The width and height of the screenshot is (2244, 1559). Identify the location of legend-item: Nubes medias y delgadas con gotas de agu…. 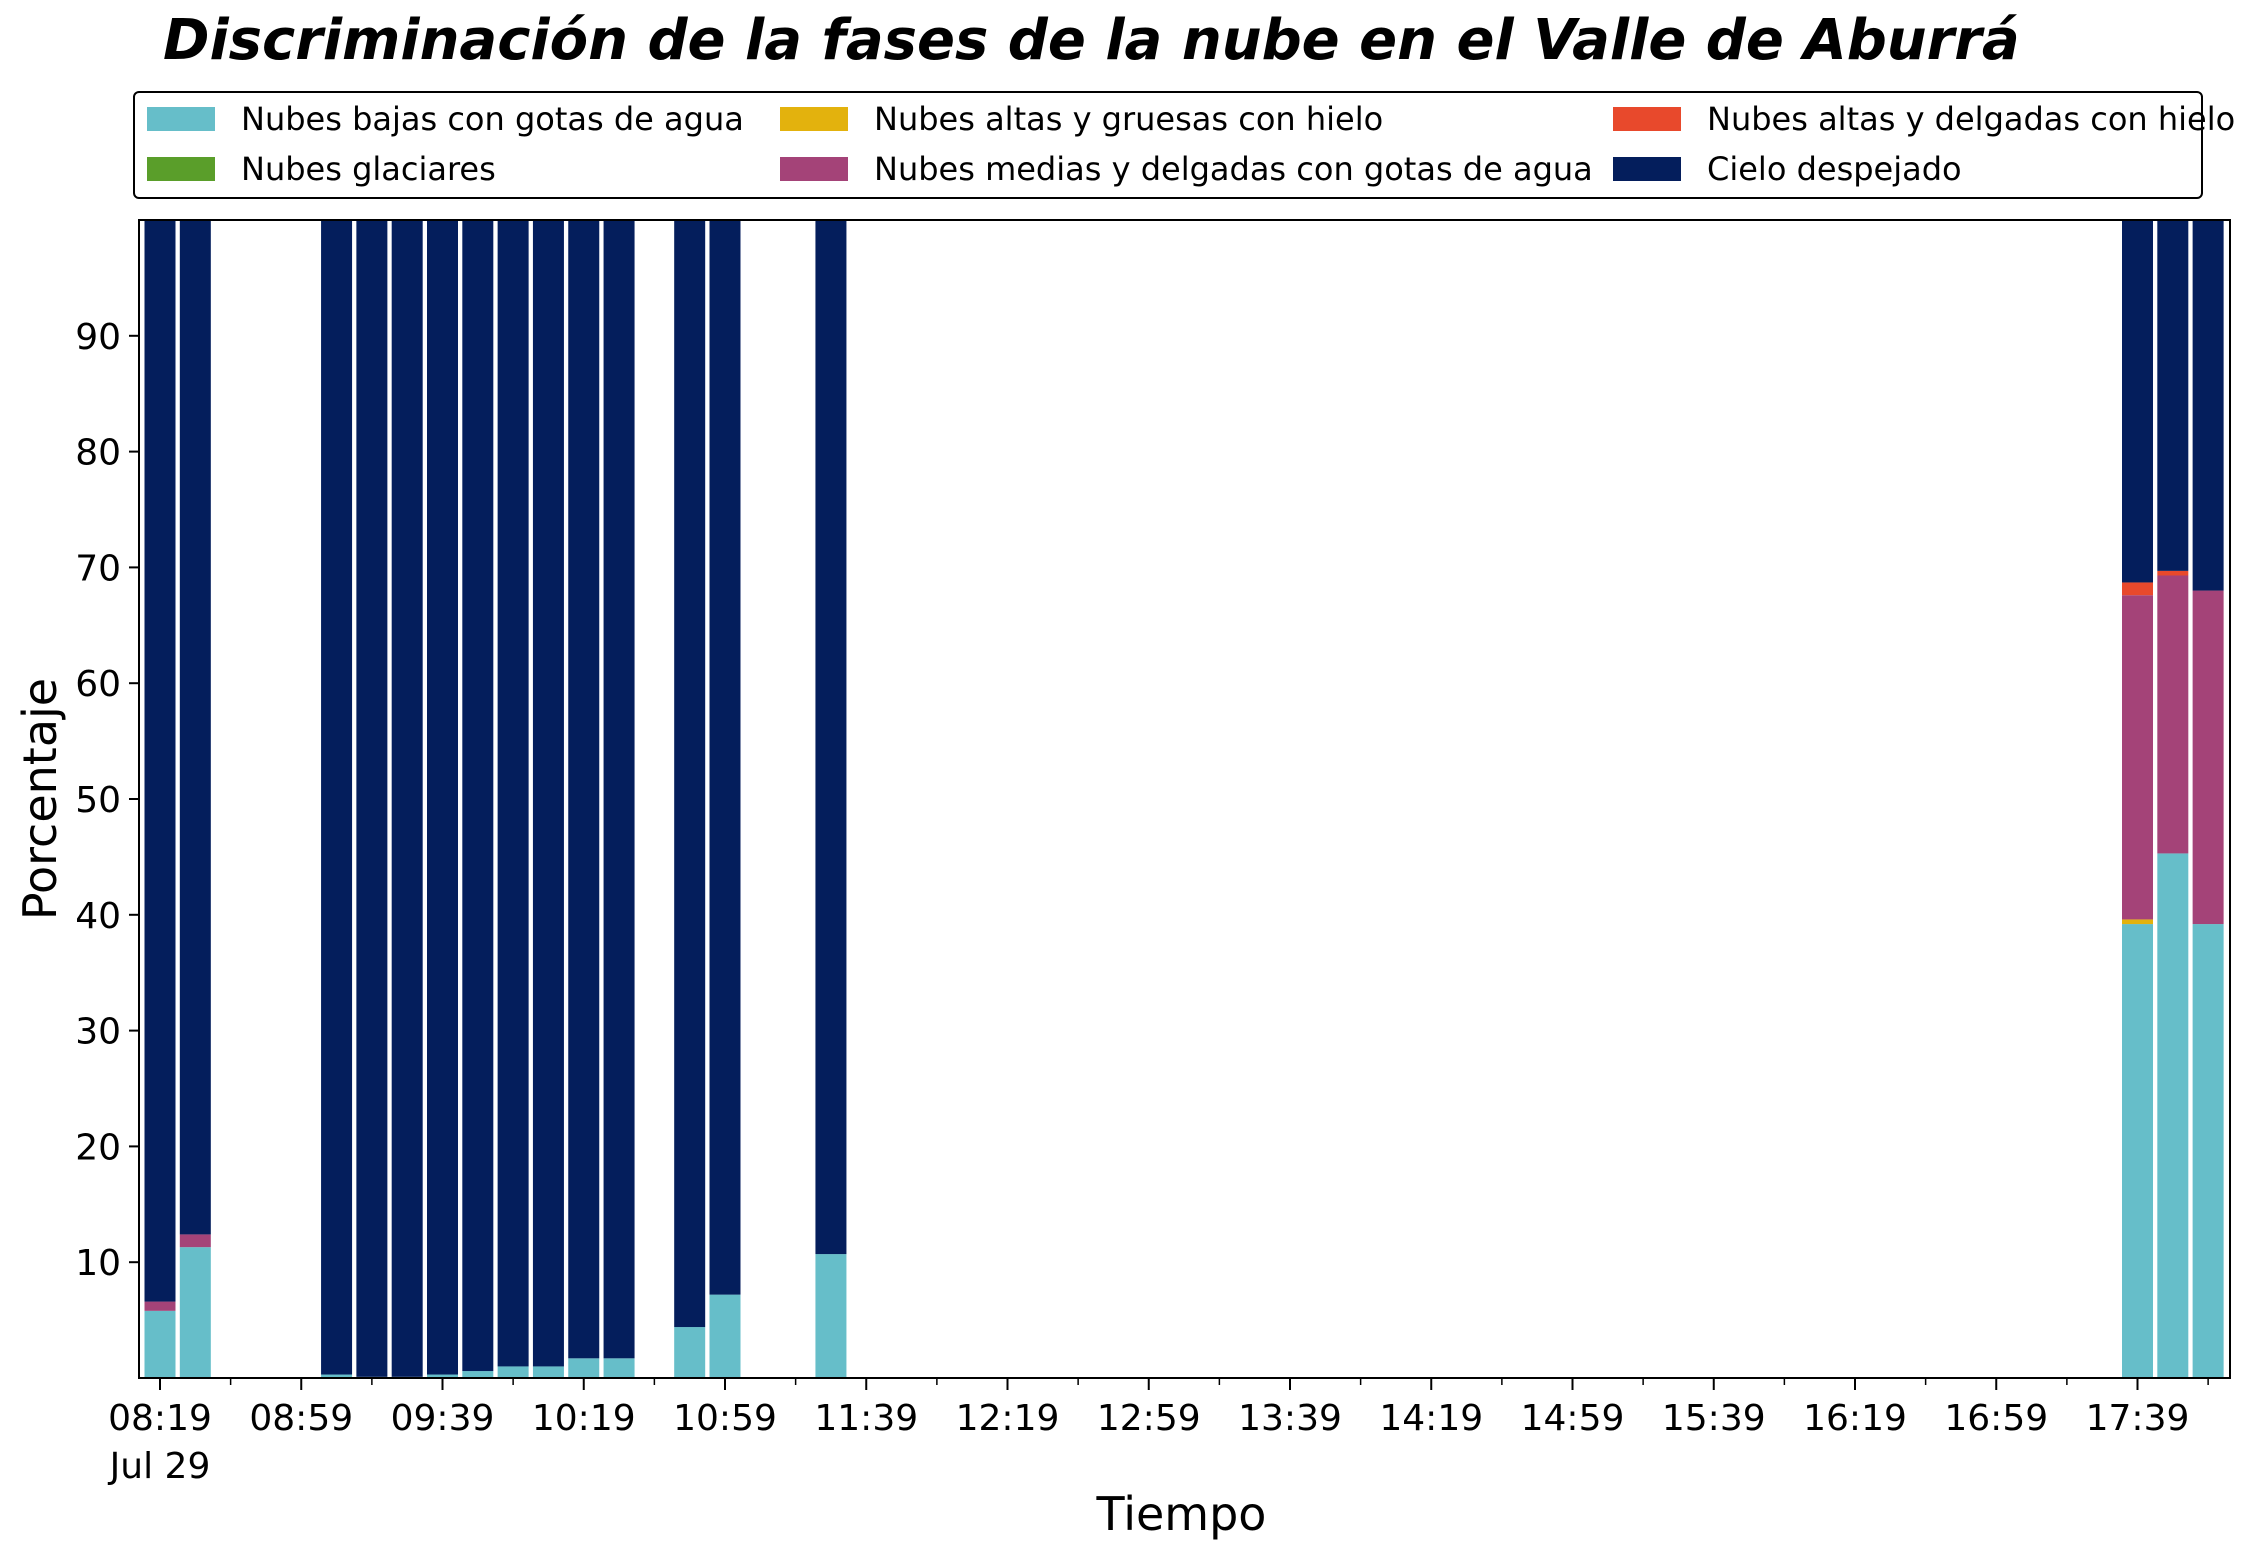
(1186, 169).